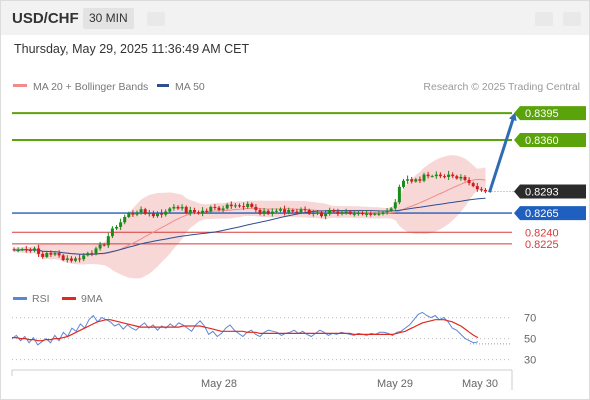  I want to click on rsi-tick-30: 30, so click(530, 361).